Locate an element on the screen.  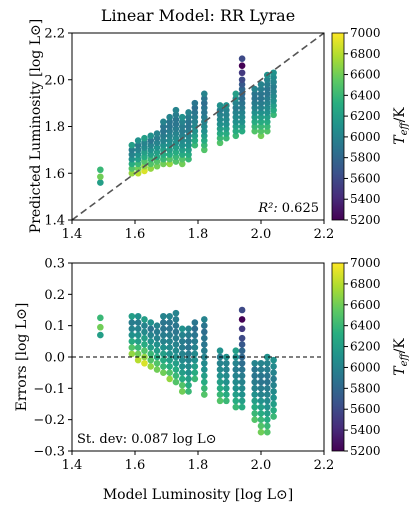
top-x-axis: 1.4 1.6 1.8 2.0 2.2 is located at coordinates (198, 231).